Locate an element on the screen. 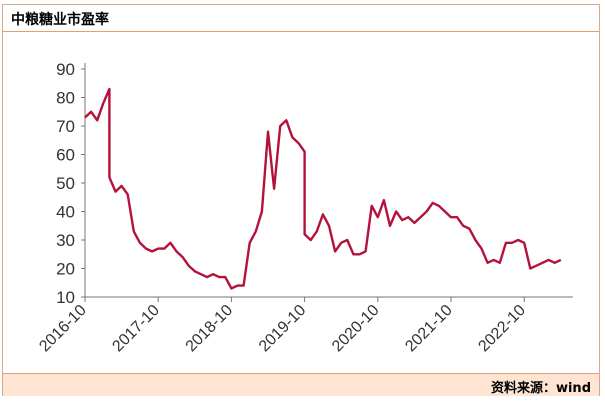  source-note: 资料来源：wind is located at coordinates (540, 388).